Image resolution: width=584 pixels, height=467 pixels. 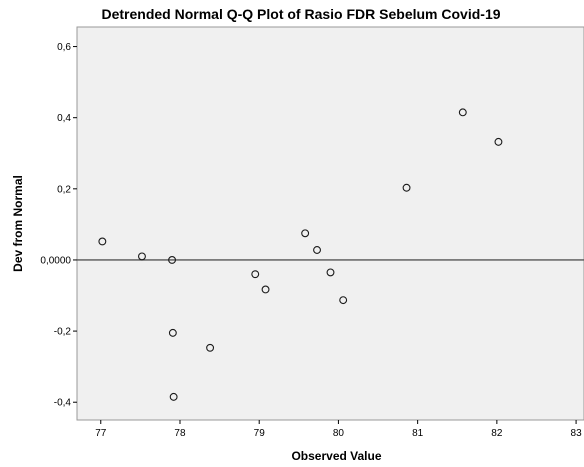 I want to click on y-tick-label: -0,4, so click(x=63, y=403).